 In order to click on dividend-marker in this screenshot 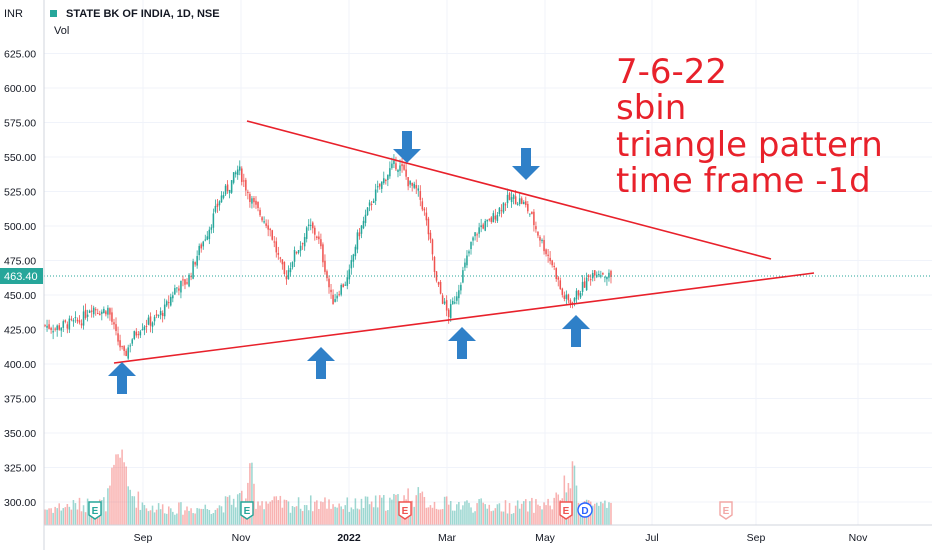, I will do `click(585, 510)`.